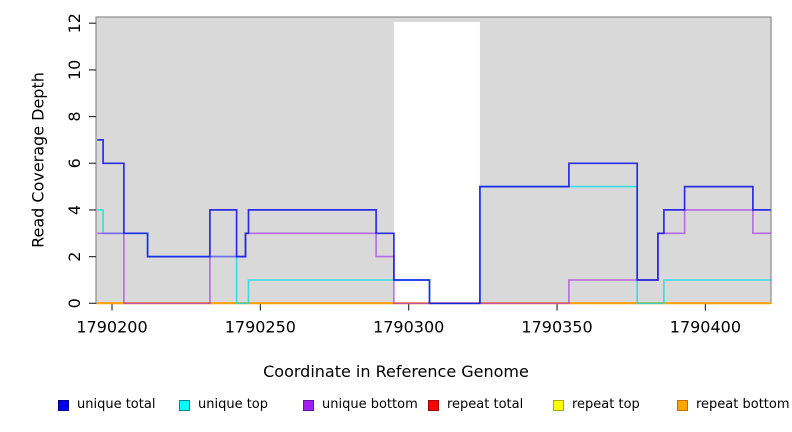 Image resolution: width=792 pixels, height=432 pixels. Describe the element at coordinates (74, 70) in the screenshot. I see `y-tick-label: 10` at that location.